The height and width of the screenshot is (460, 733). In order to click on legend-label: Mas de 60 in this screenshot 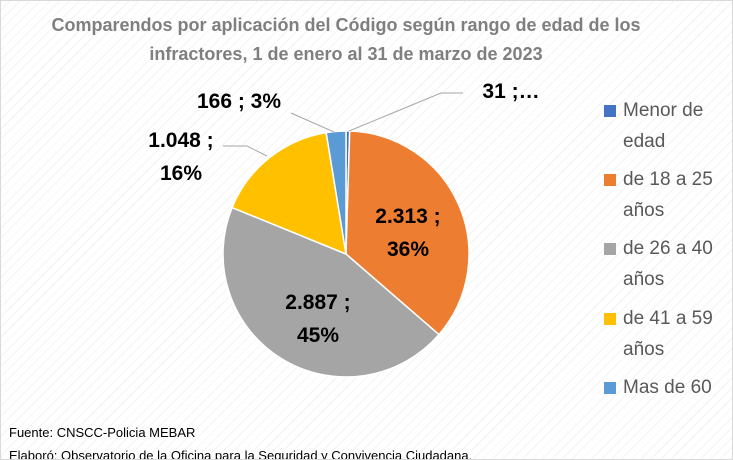, I will do `click(667, 387)`.